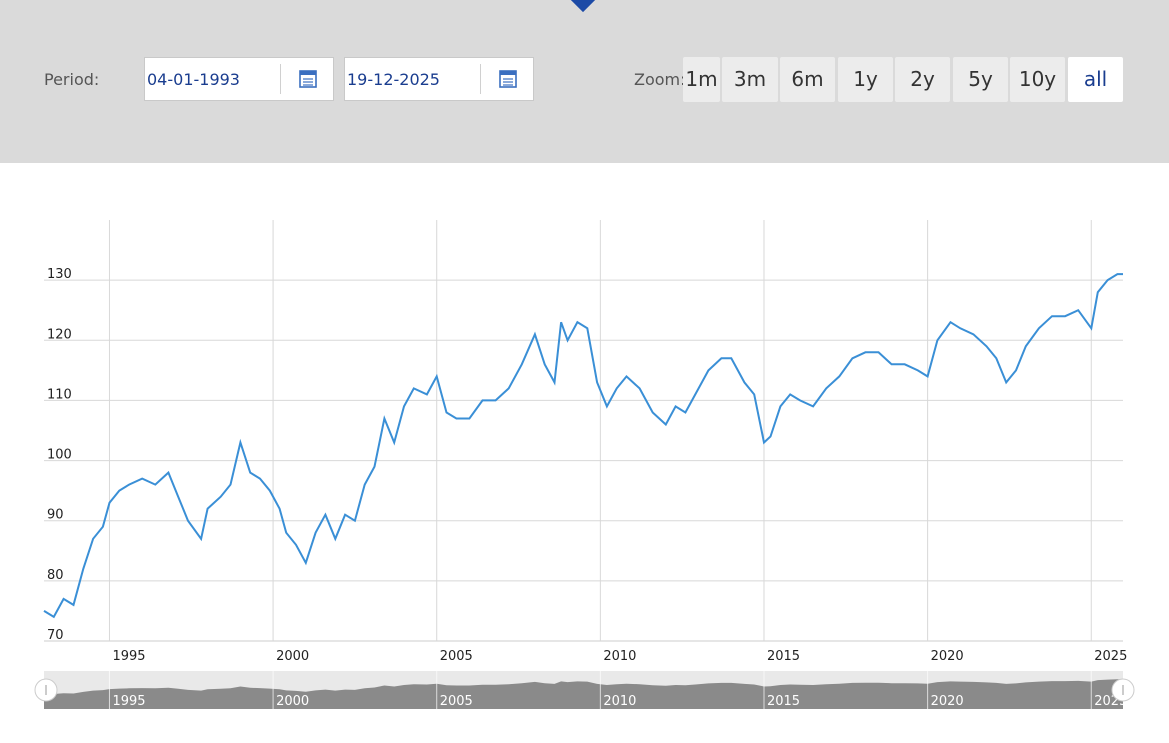 This screenshot has height=743, width=1169. What do you see at coordinates (660, 79) in the screenshot?
I see `zoom-label: Zoom:` at bounding box center [660, 79].